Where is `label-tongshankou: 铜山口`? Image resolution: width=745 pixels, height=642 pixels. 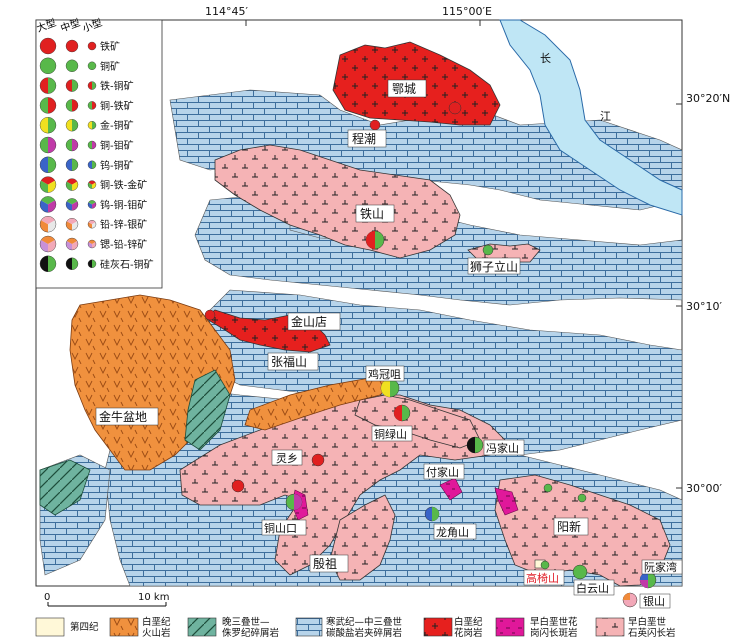
label-tongshankou: 铜山口 is located at coordinates (280, 528).